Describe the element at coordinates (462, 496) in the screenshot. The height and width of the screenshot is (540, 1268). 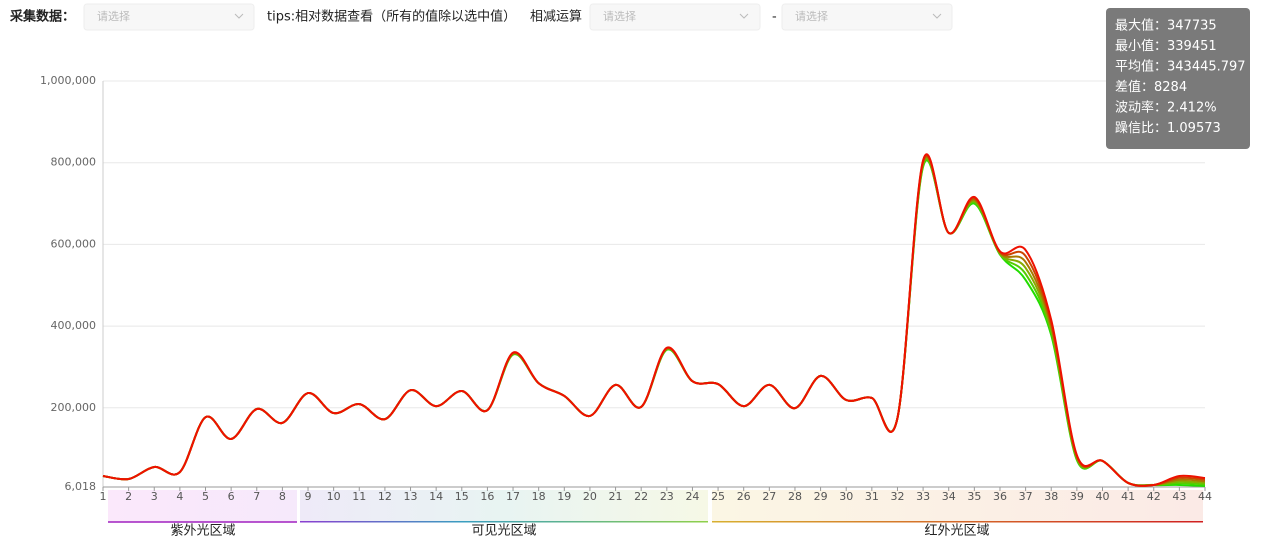
I see `x-tick-label: 15` at that location.